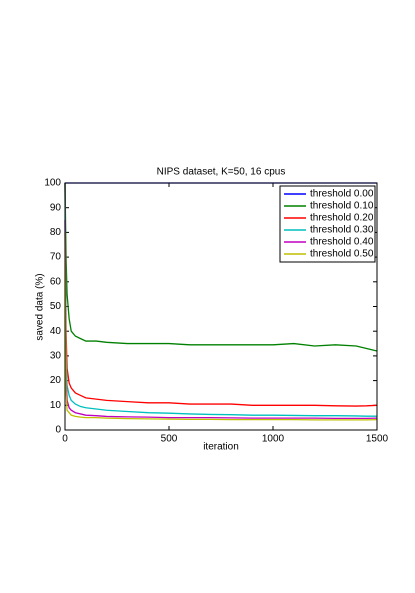 This screenshot has width=415, height=593. I want to click on x-axis-label: iteration, so click(221, 447).